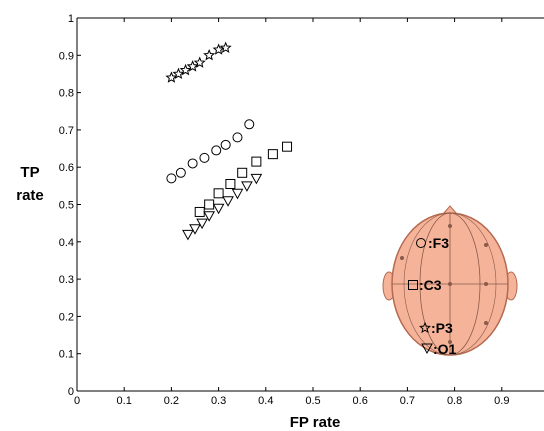 The width and height of the screenshot is (544, 431). I want to click on x-tick-label: 0, so click(77, 401).